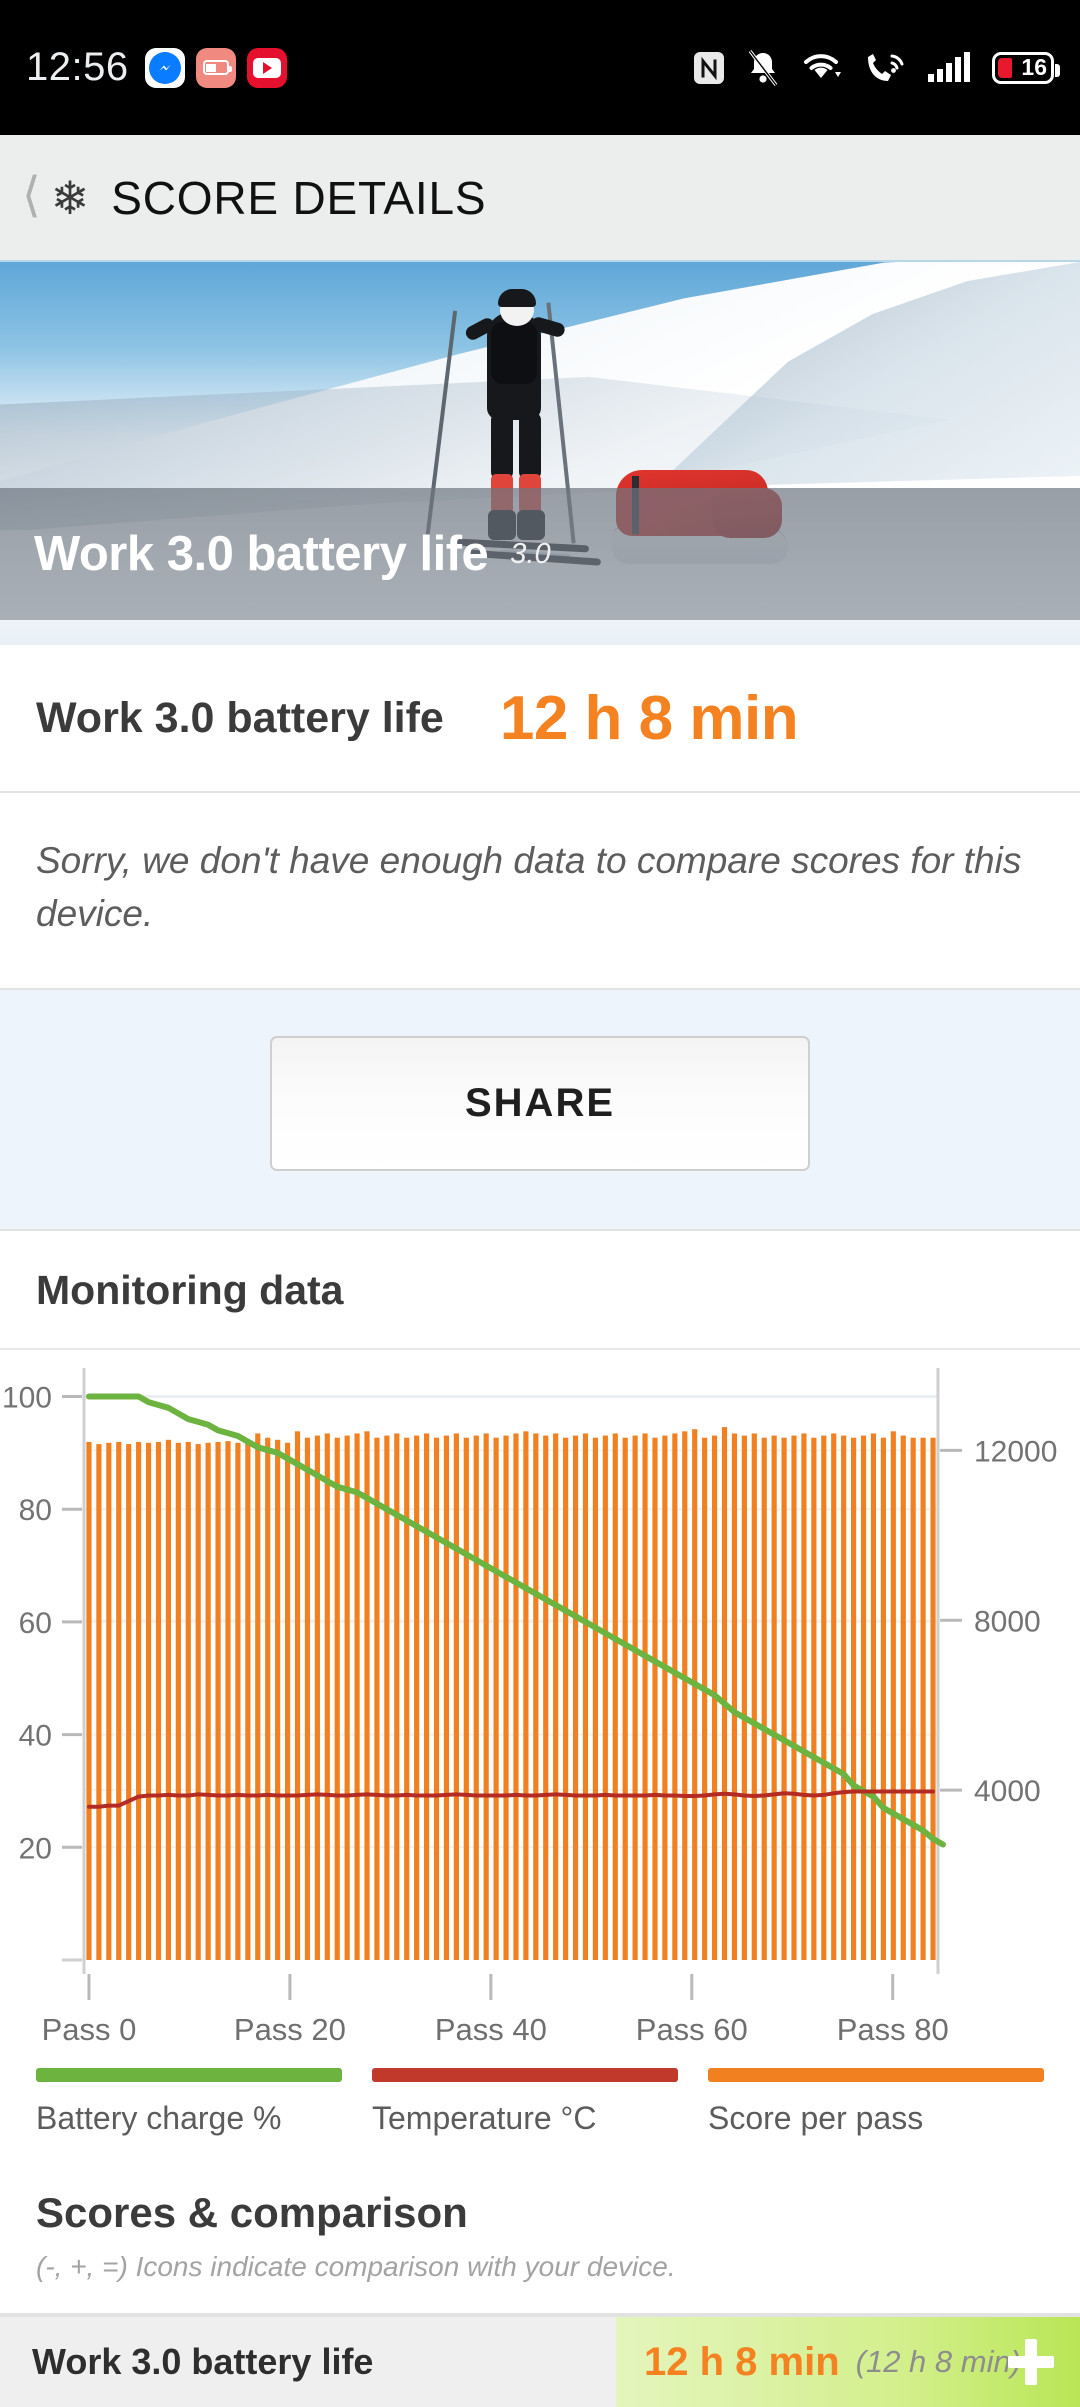 This screenshot has width=1080, height=2407. I want to click on plus-icon, so click(1031, 2362).